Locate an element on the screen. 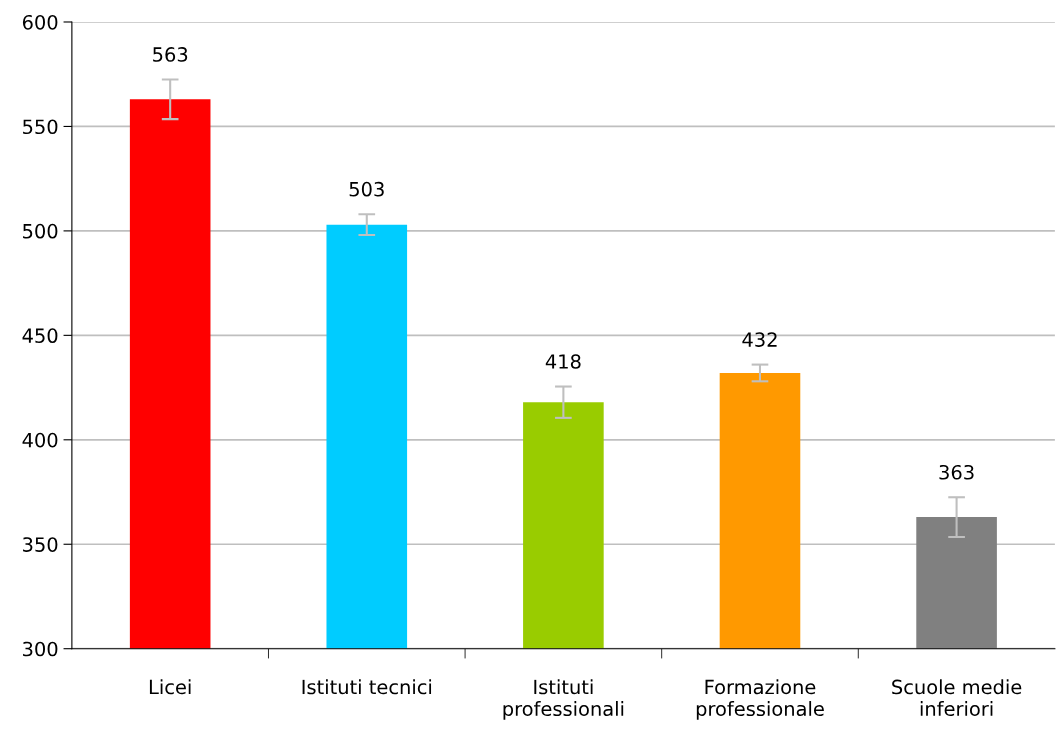 This screenshot has height=733, width=1057. y-tick-label: 450 is located at coordinates (40, 336).